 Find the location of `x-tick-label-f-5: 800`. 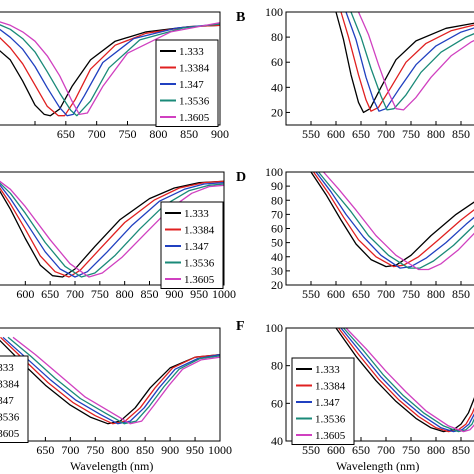

x-tick-label-f-5: 800 is located at coordinates (436, 450).